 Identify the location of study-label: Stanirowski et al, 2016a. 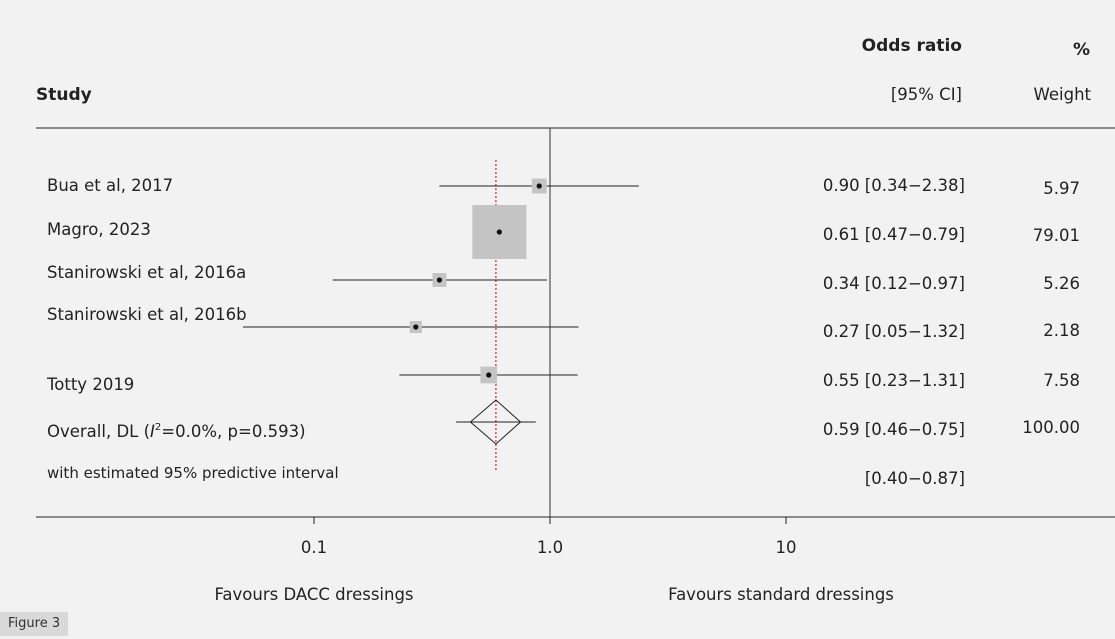
(146, 272).